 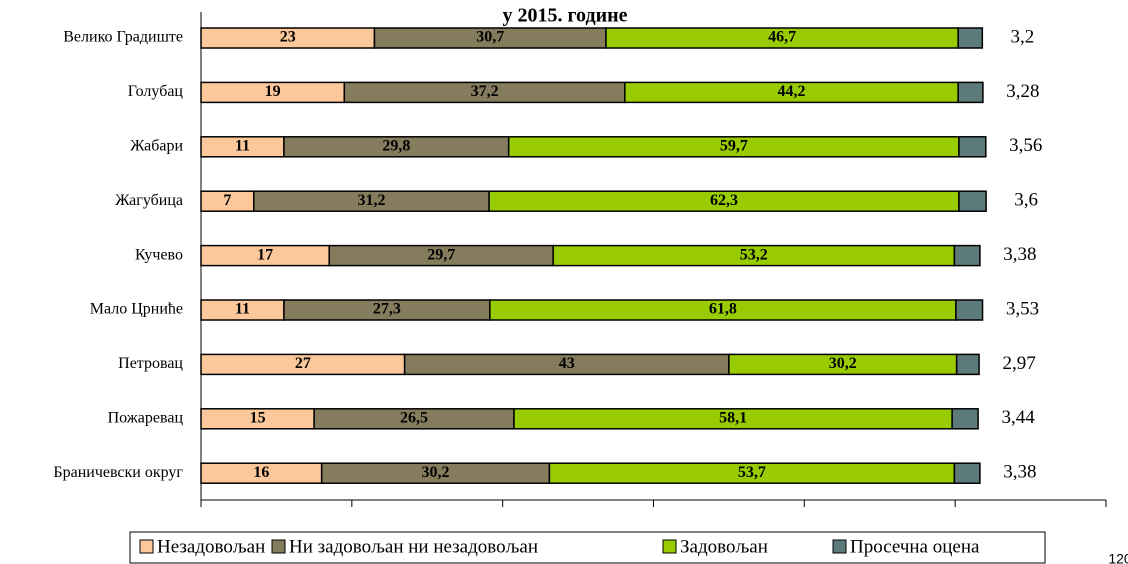 What do you see at coordinates (288, 37) in the screenshot?
I see `value-label: 23` at bounding box center [288, 37].